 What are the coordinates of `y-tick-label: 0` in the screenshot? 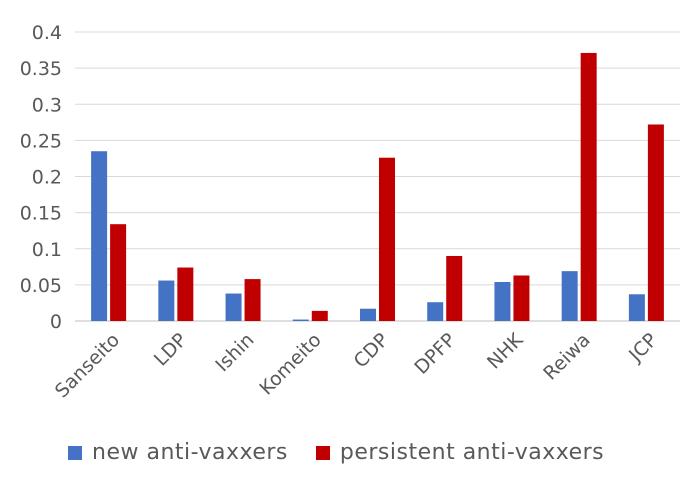 It's located at (56, 322).